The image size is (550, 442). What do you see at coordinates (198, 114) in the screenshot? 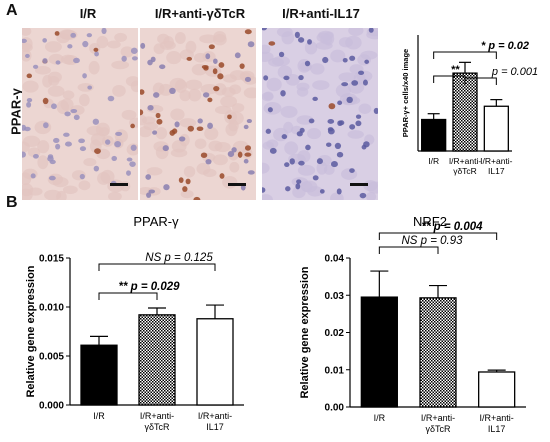
I see `micrograph-anti-gd-tissue` at bounding box center [198, 114].